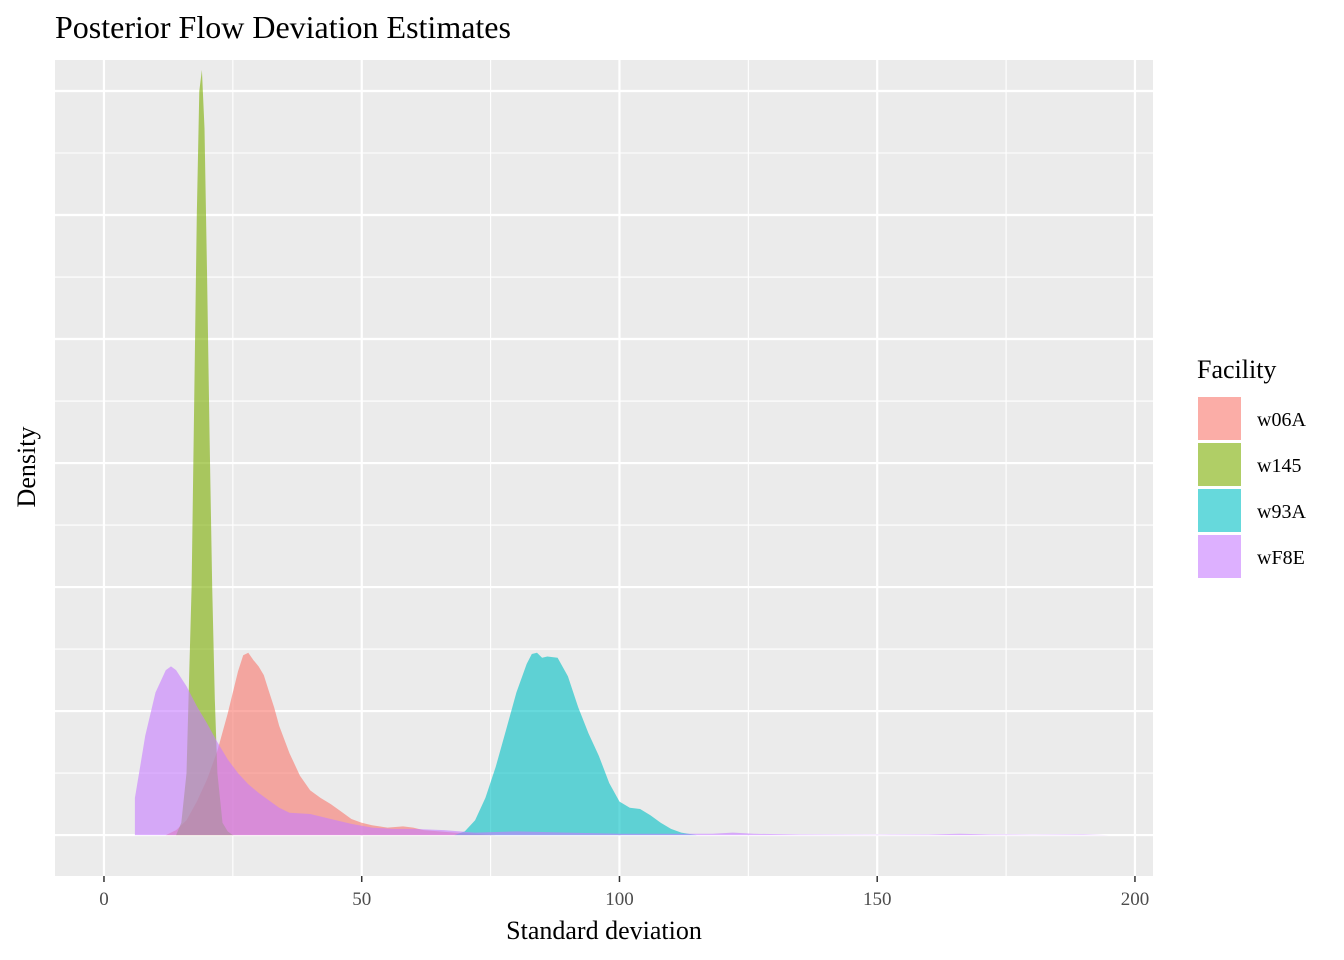 The width and height of the screenshot is (1344, 960). What do you see at coordinates (1219, 464) in the screenshot?
I see `legend-swatch-w145` at bounding box center [1219, 464].